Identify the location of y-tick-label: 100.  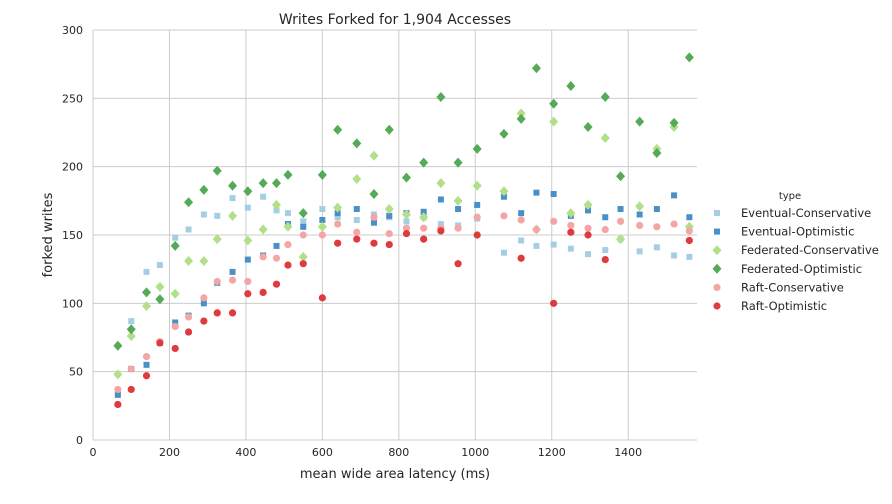
(72, 303).